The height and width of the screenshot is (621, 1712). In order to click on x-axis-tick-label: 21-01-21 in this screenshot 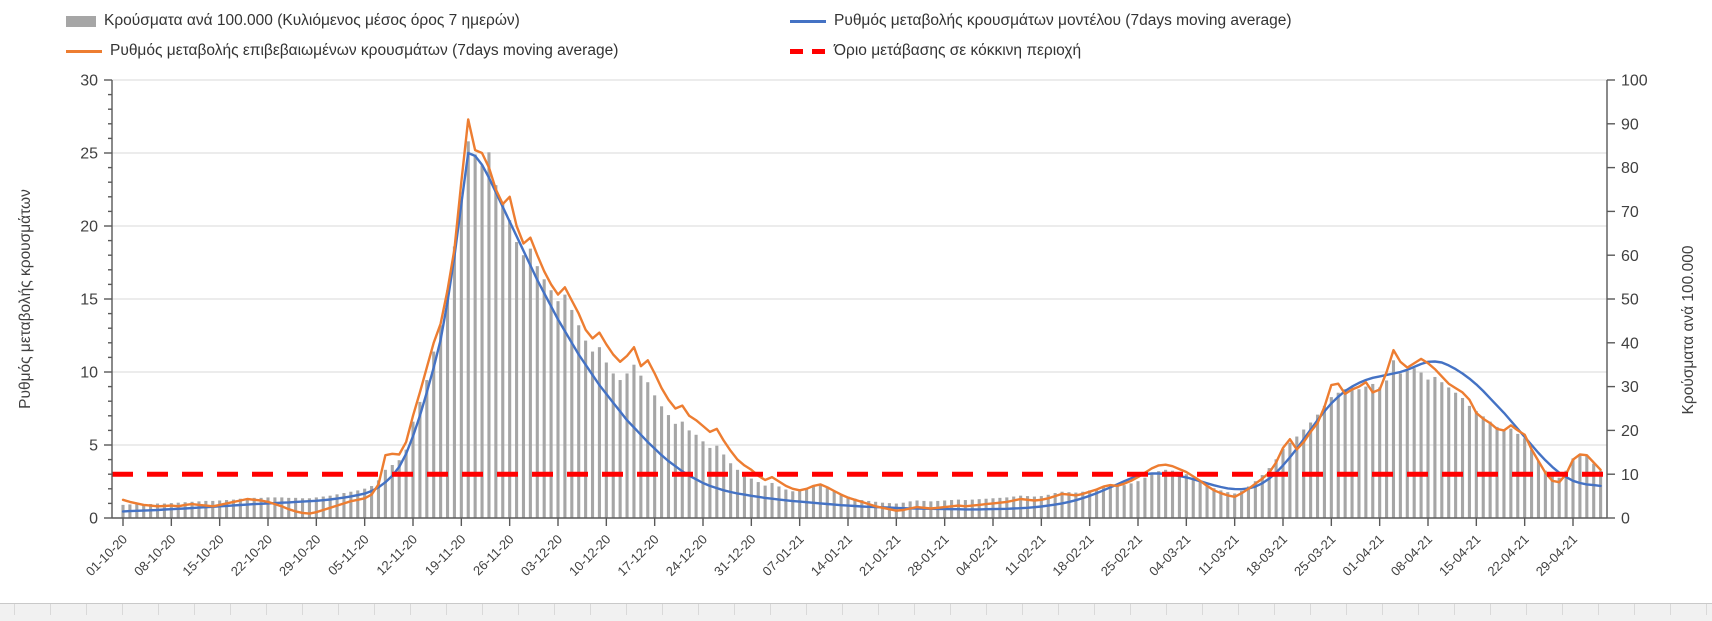, I will do `click(879, 555)`.